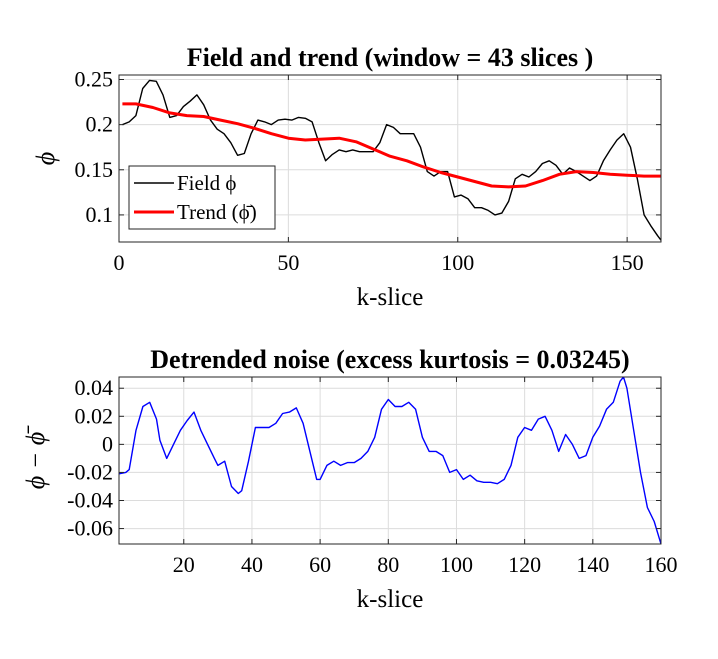 This screenshot has height=659, width=718. I want to click on x-tick-label: 50, so click(288, 262).